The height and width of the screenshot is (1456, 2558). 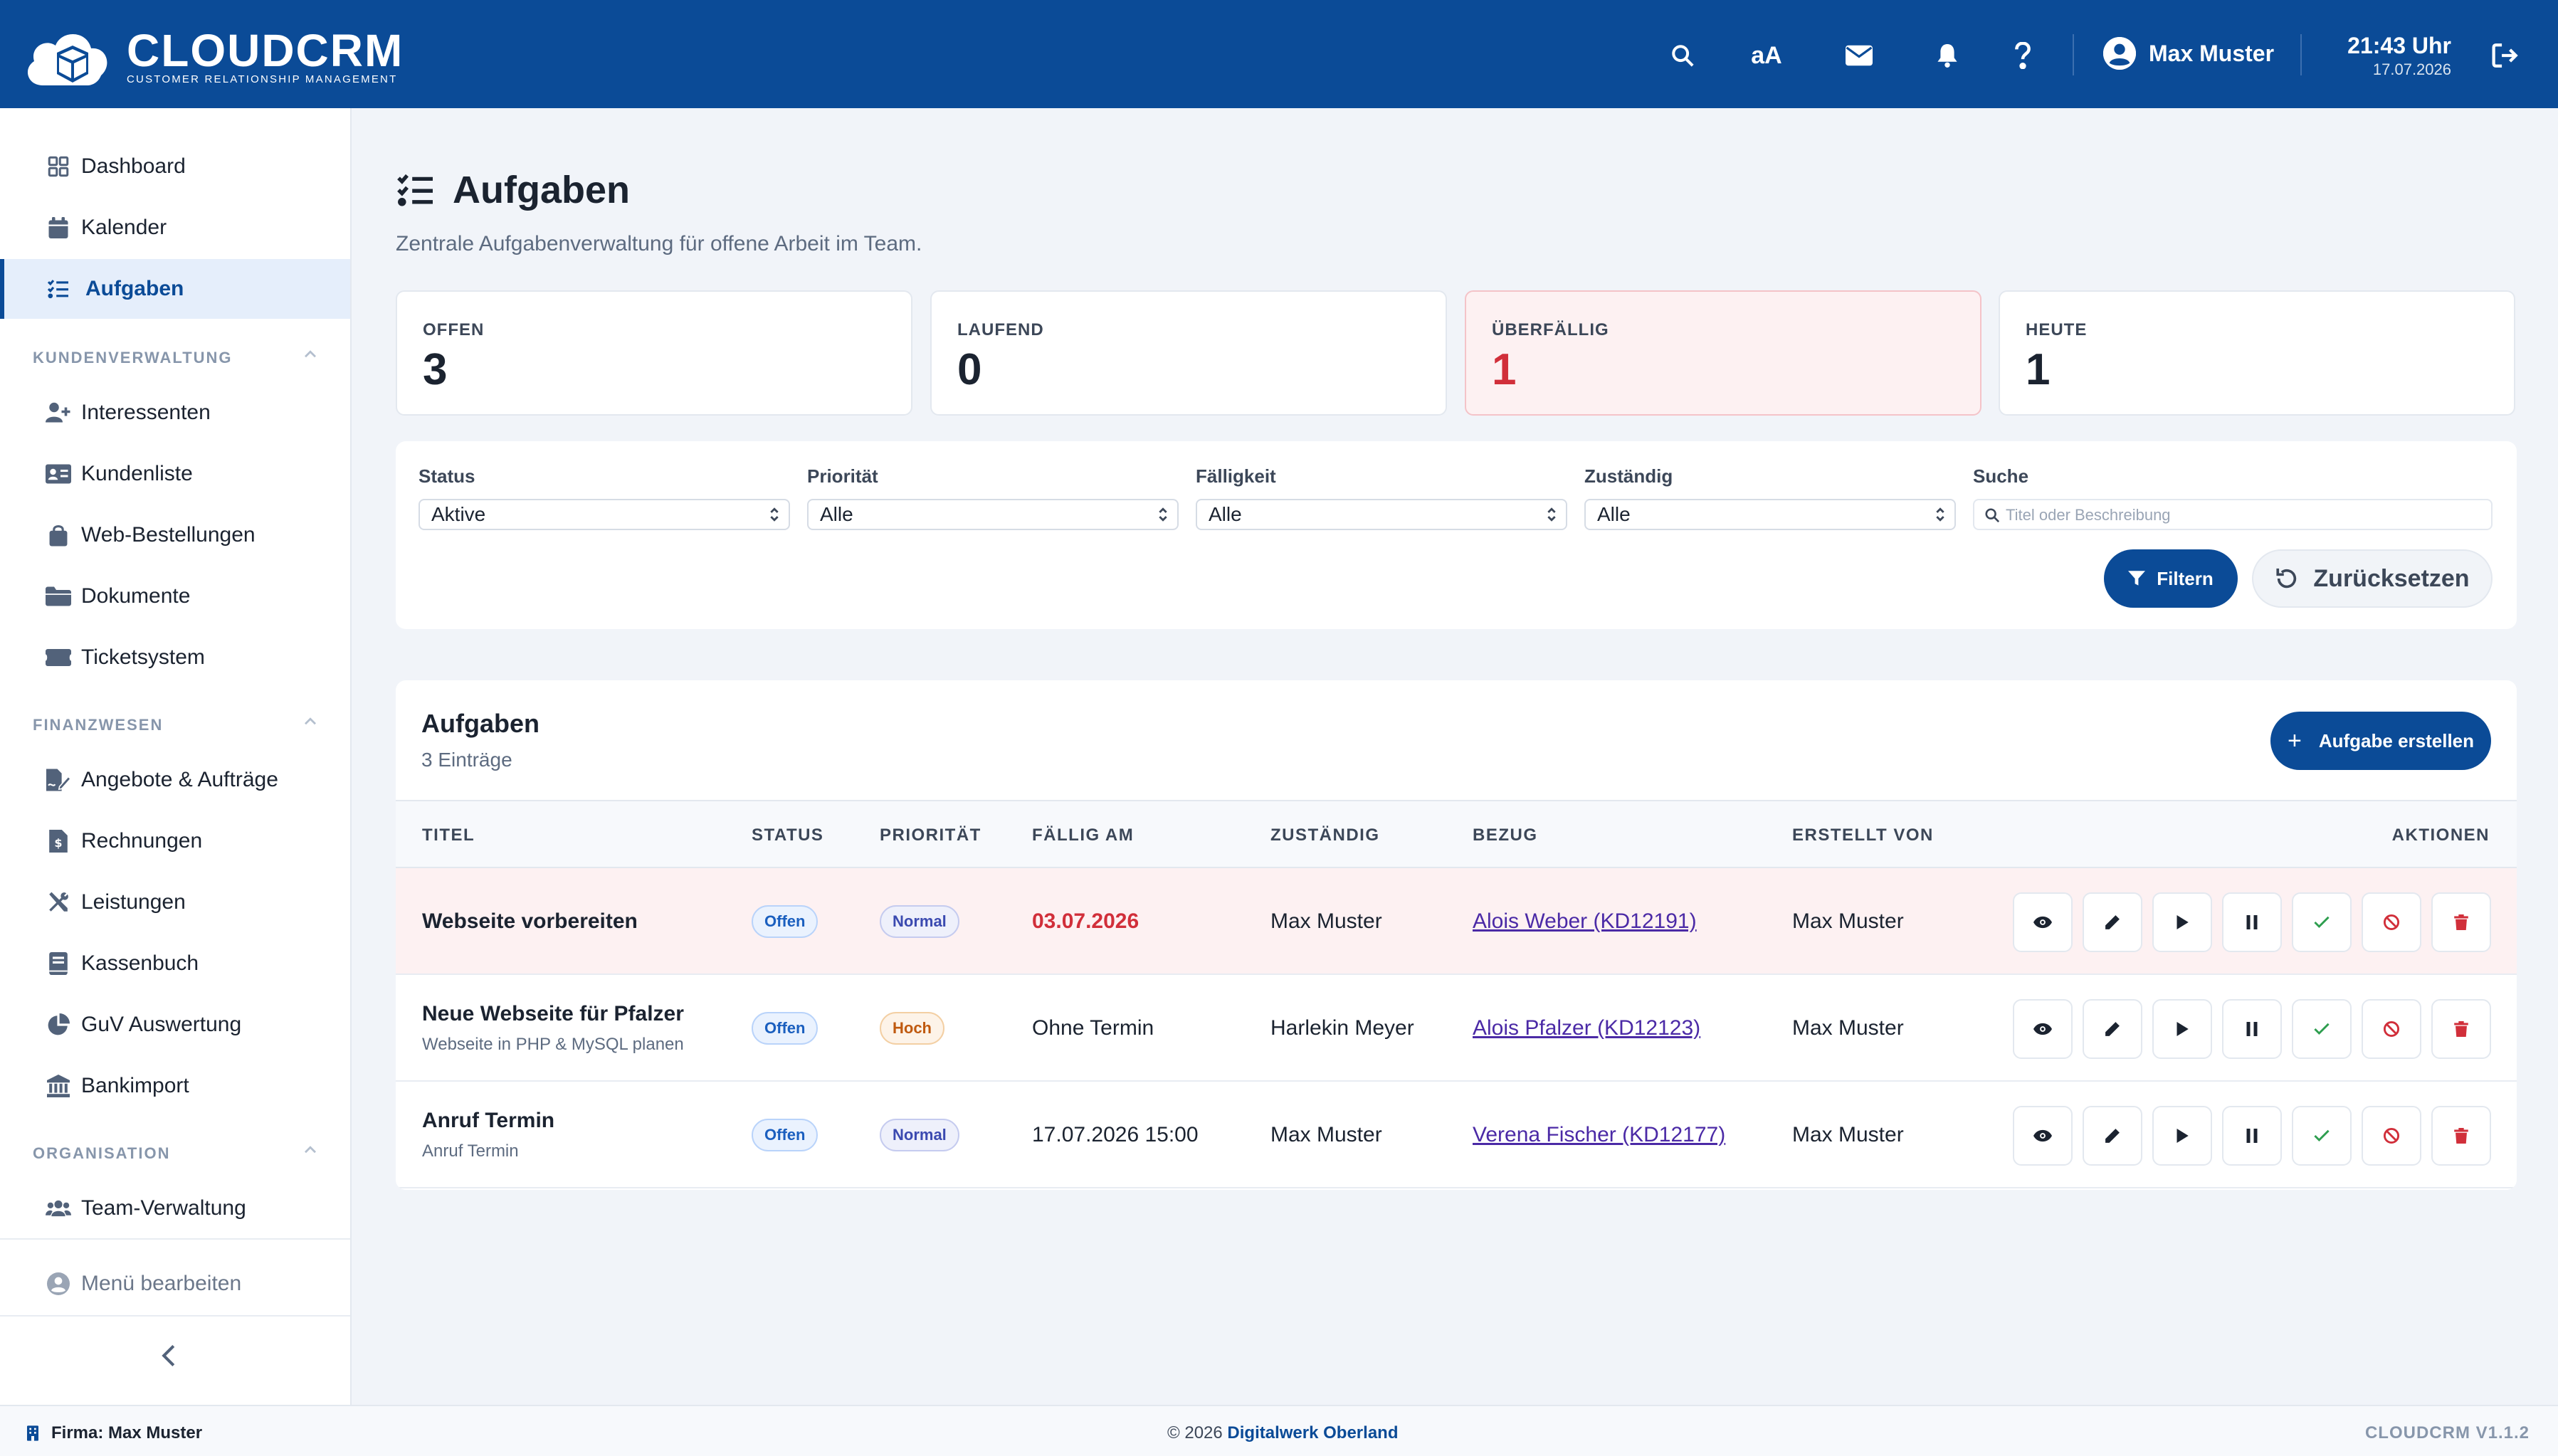 What do you see at coordinates (930, 835) in the screenshot?
I see `column-header-priority: PRIORITÄT` at bounding box center [930, 835].